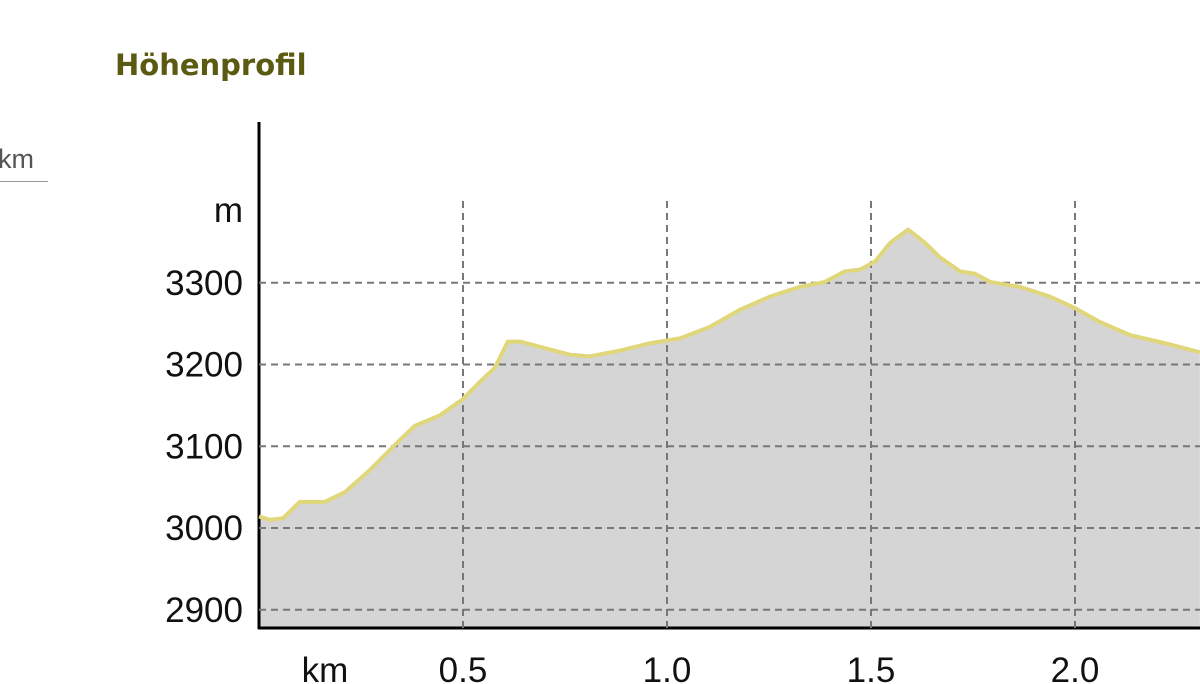  Describe the element at coordinates (871, 667) in the screenshot. I see `x-tick-label: 1.5` at that location.